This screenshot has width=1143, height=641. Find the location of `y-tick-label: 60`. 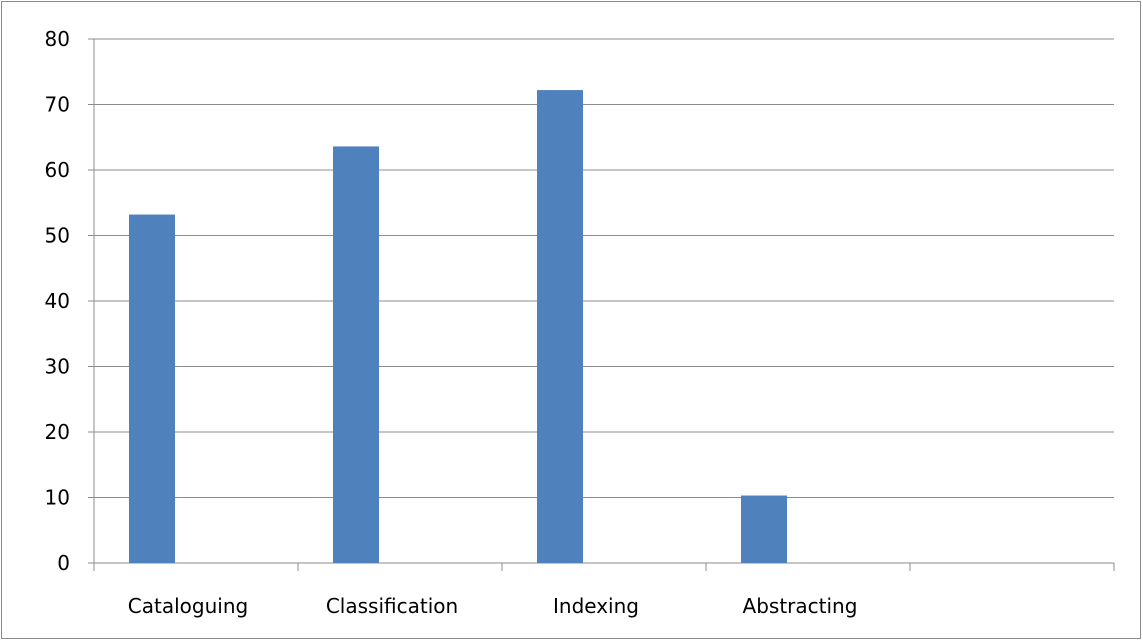

y-tick-label: 60 is located at coordinates (57, 170).